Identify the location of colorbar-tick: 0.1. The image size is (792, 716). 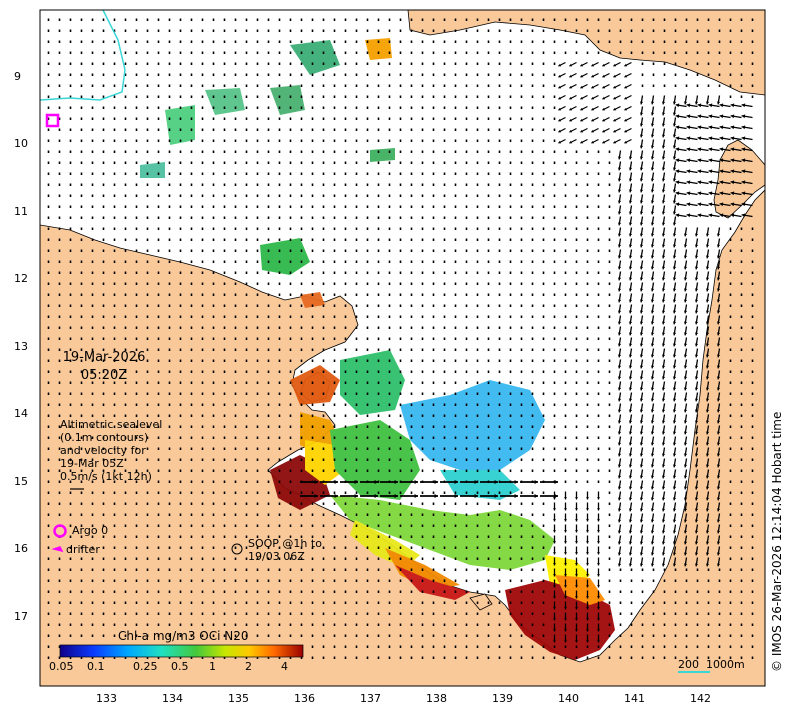
(96, 666).